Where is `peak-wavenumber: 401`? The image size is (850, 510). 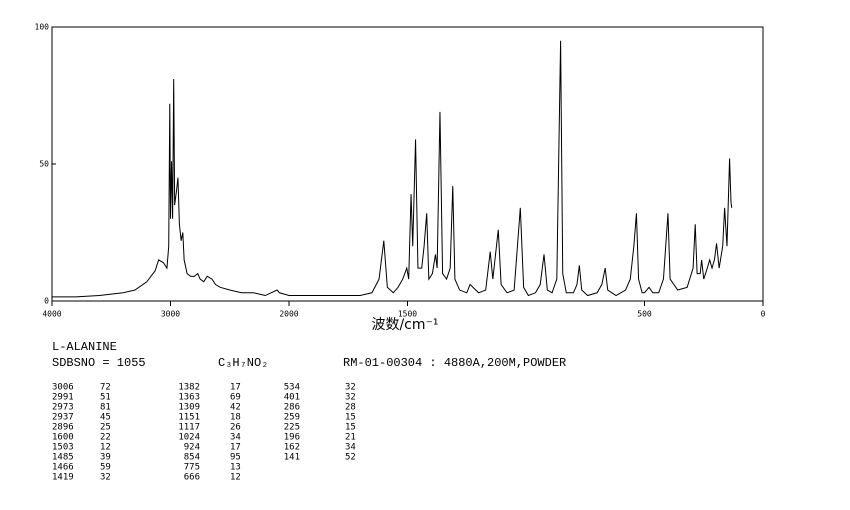 peak-wavenumber: 401 is located at coordinates (292, 398).